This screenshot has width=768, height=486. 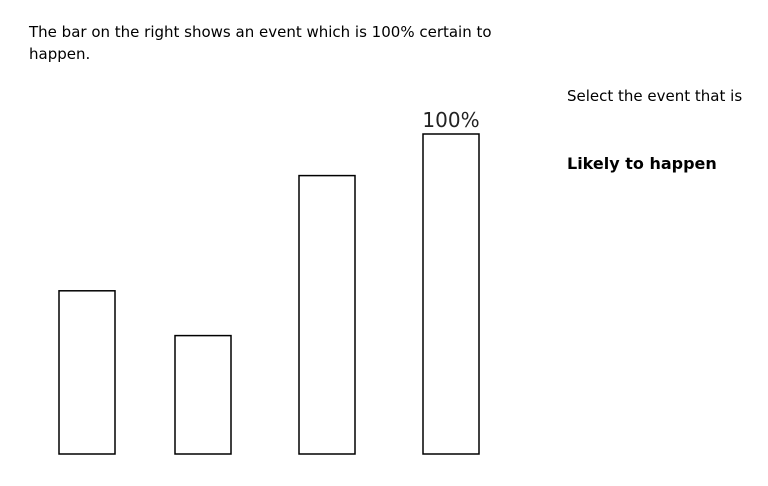 I want to click on target-event-label: Likely to happen, so click(x=642, y=163).